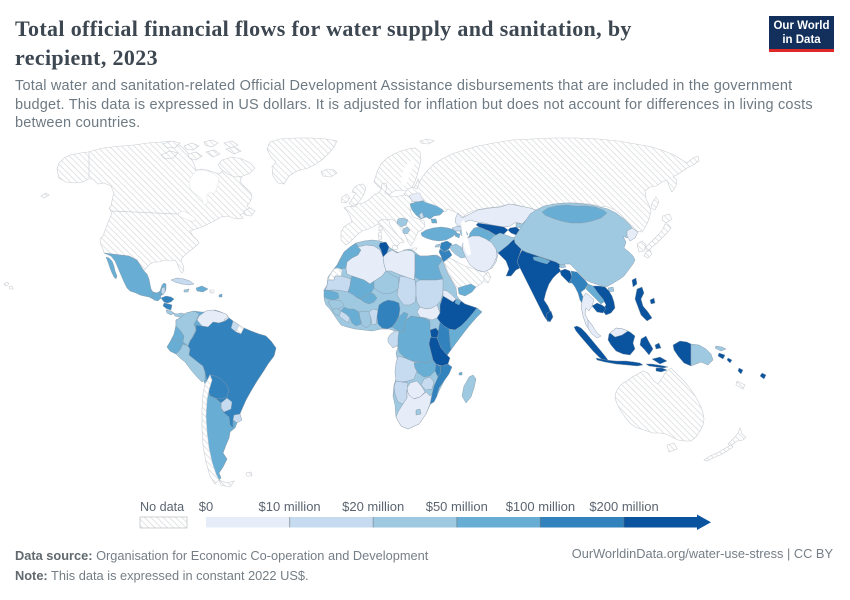 The width and height of the screenshot is (850, 600). I want to click on svg-text: $0, so click(206, 506).